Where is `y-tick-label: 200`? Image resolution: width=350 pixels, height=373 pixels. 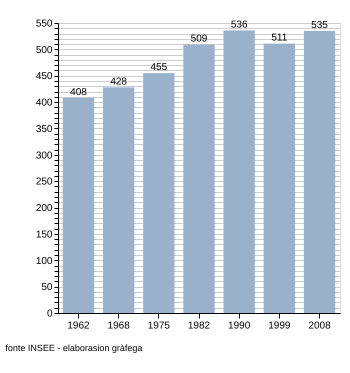 y-tick-label: 200 is located at coordinates (44, 208).